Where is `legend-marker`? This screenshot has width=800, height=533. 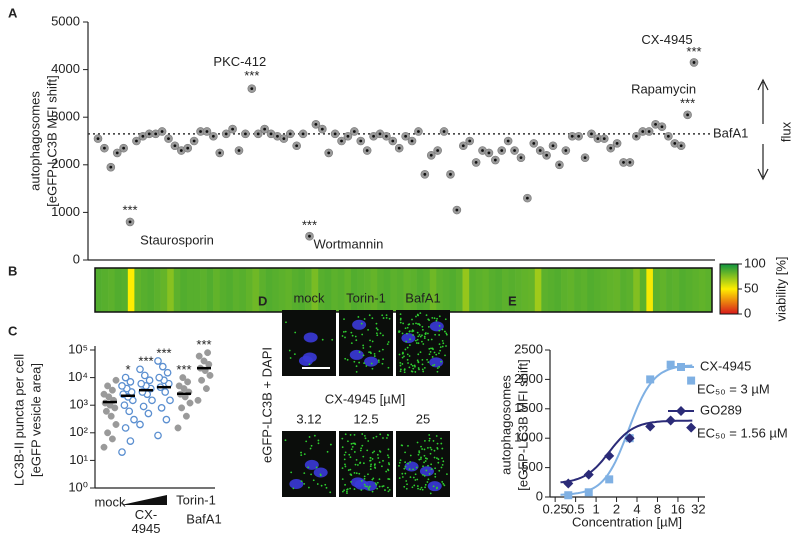 legend-marker is located at coordinates (681, 411).